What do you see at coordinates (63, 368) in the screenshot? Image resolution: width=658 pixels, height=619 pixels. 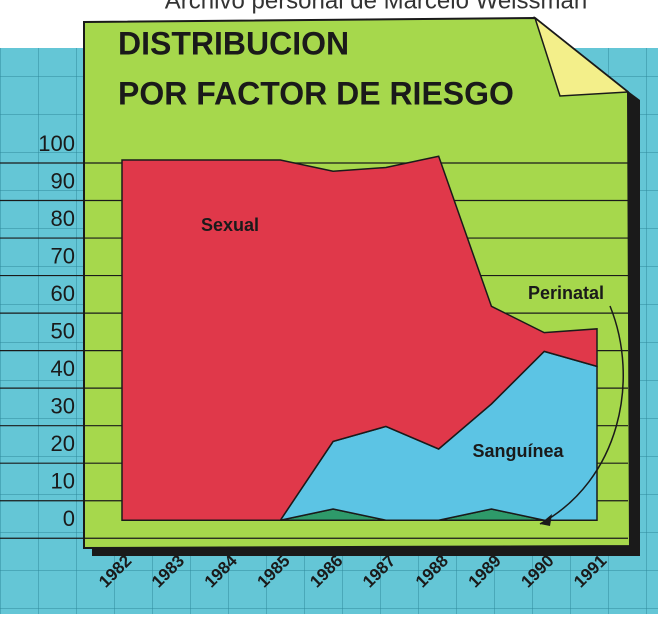 I see `y-tick-label: 40` at bounding box center [63, 368].